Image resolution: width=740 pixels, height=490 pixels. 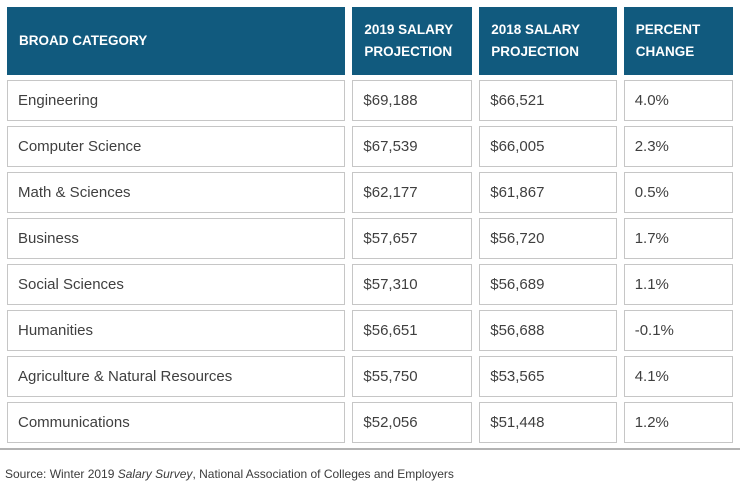 I want to click on table-row: Business $57,657 $56,720 1.7%, so click(x=370, y=238).